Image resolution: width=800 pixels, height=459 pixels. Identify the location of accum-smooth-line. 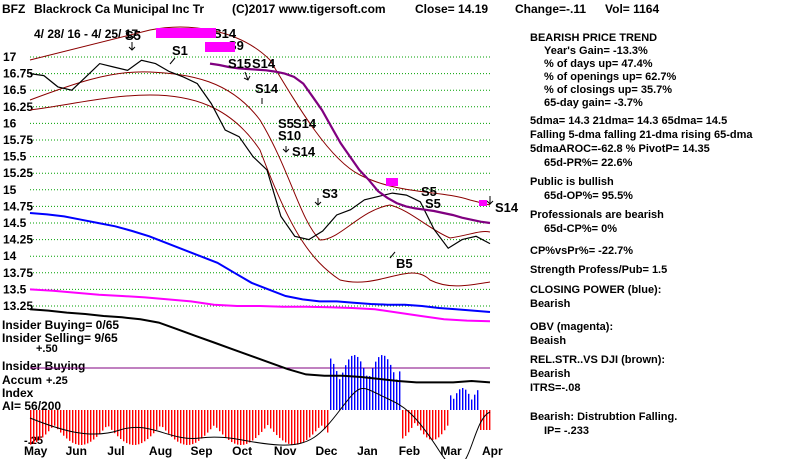
(260, 423).